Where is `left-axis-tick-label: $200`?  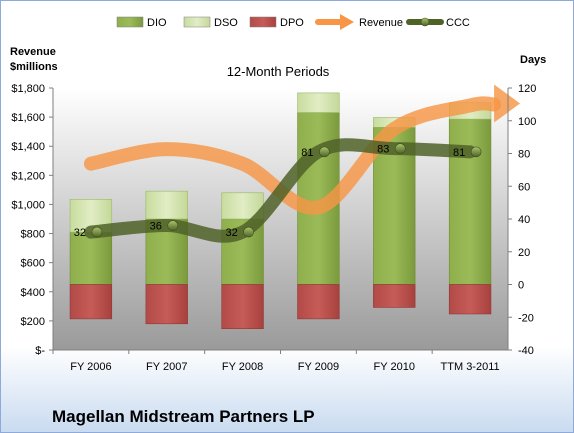
left-axis-tick-label: $200 is located at coordinates (33, 322).